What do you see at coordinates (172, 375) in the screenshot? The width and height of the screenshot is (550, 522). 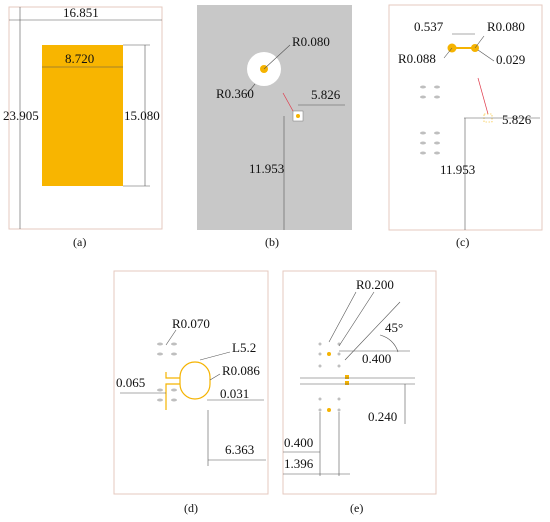 I see `feed-arm-upper` at bounding box center [172, 375].